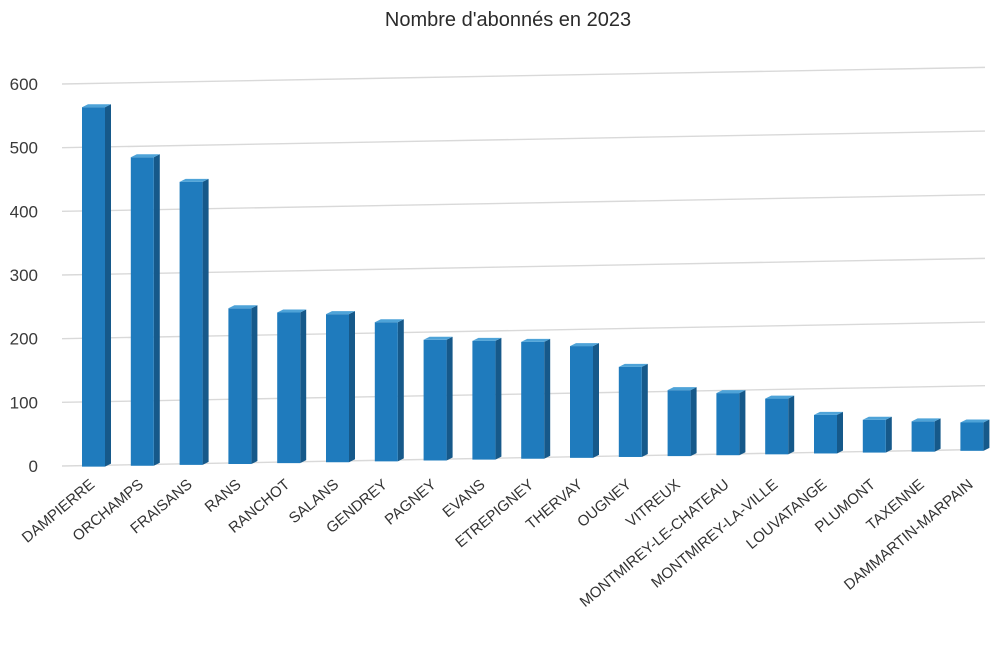 The width and height of the screenshot is (996, 661). I want to click on chart-title: Nombre d'abonnés en 2023, so click(508, 20).